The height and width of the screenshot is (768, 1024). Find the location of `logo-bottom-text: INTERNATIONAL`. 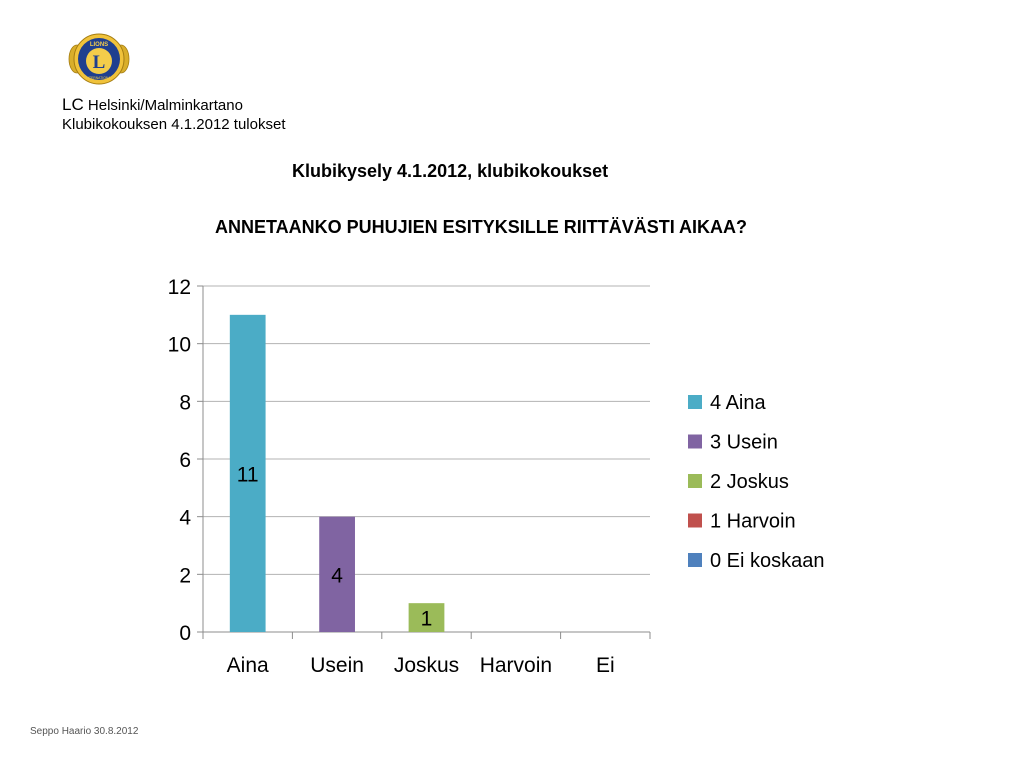

logo-bottom-text: INTERNATIONAL is located at coordinates (99, 78).